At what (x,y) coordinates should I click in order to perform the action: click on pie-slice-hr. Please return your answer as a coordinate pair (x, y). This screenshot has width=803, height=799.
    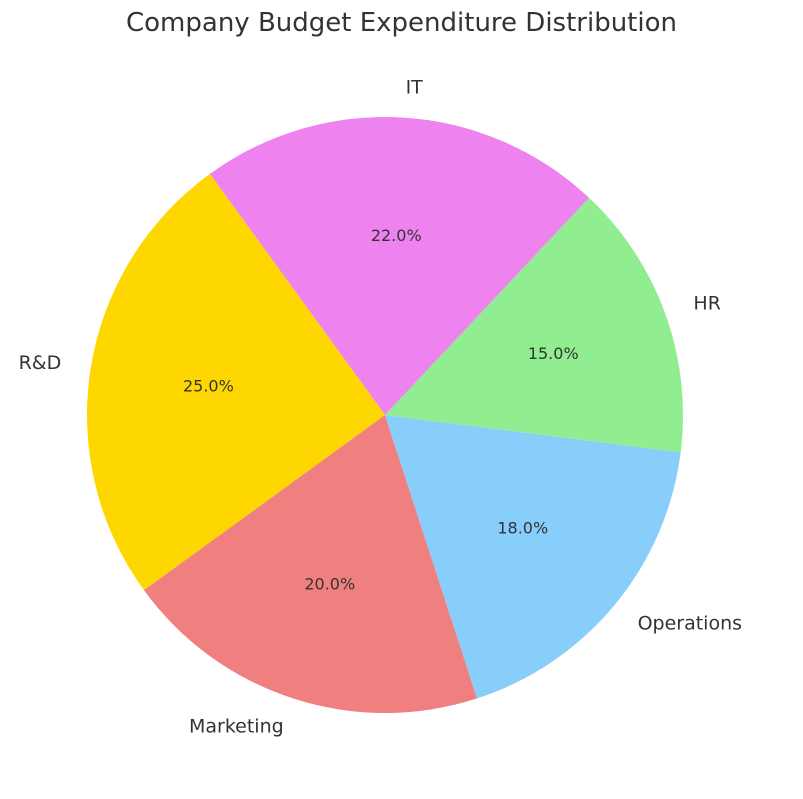
    Looking at the image, I should click on (534, 325).